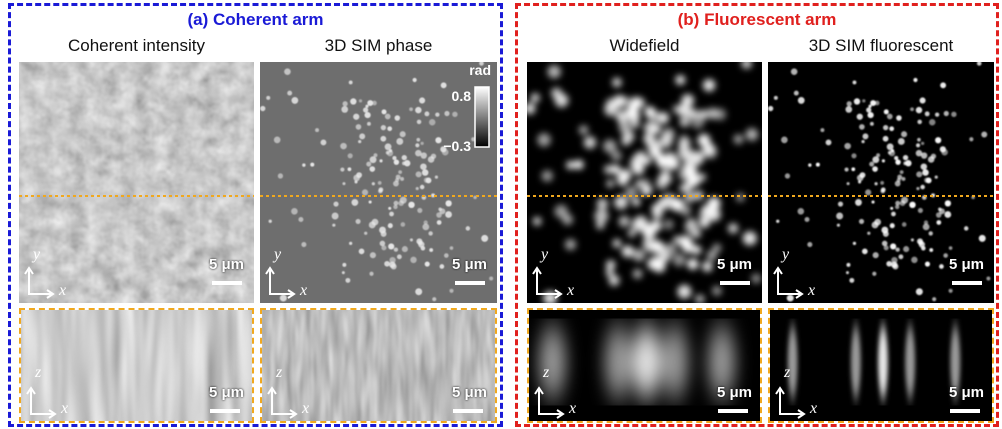 The height and width of the screenshot is (429, 1002). I want to click on panel-title: (a) Coherent arm, so click(255, 19).